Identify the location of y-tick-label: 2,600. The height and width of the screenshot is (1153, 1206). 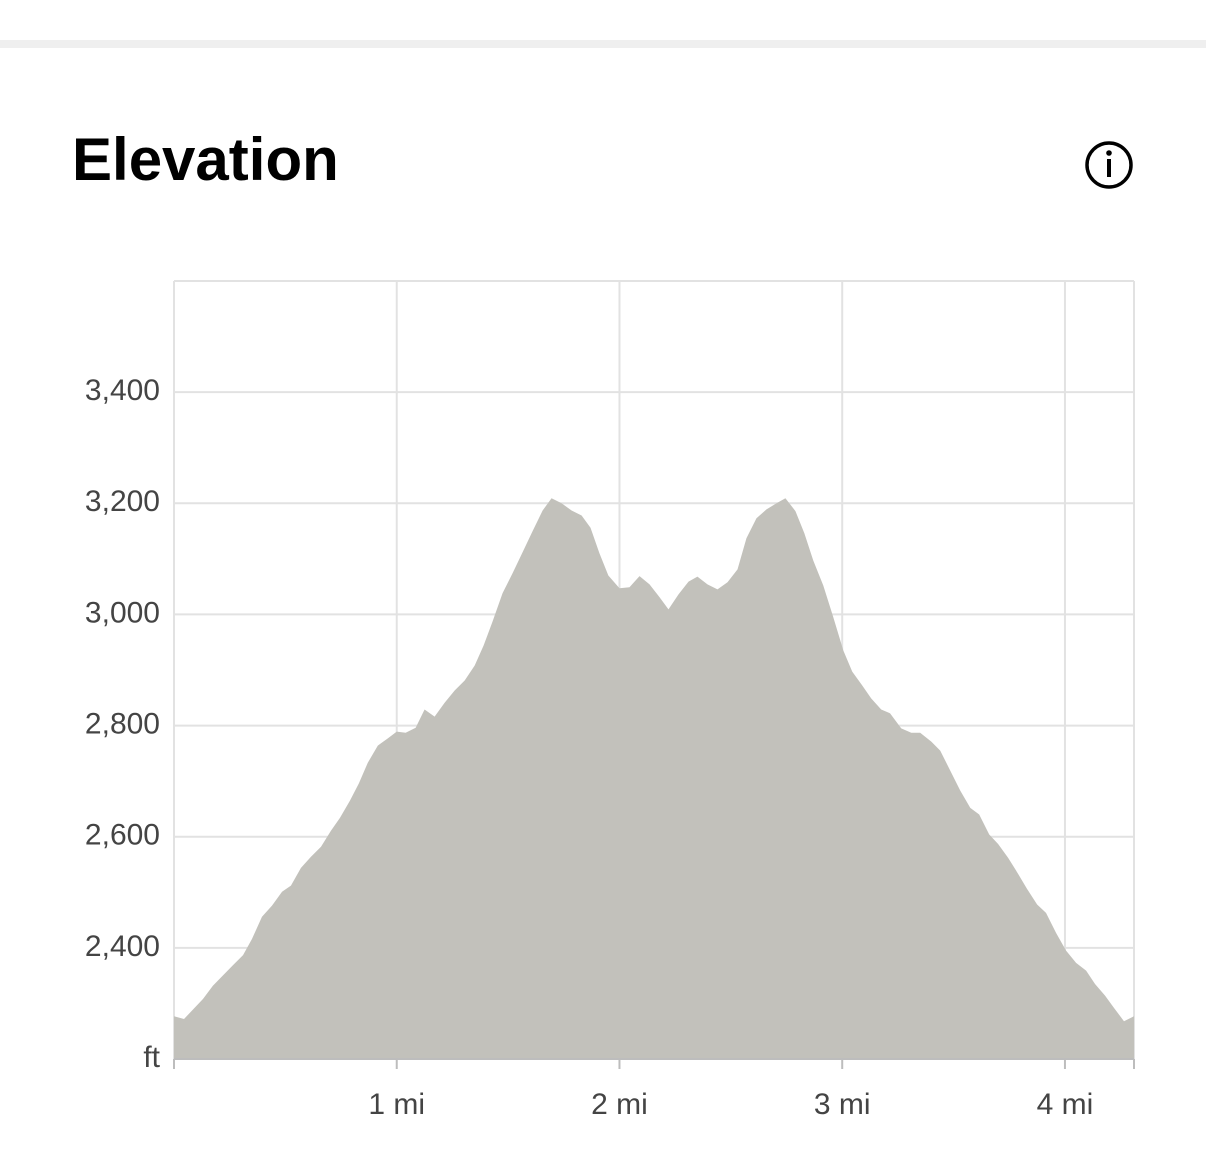
(122, 835).